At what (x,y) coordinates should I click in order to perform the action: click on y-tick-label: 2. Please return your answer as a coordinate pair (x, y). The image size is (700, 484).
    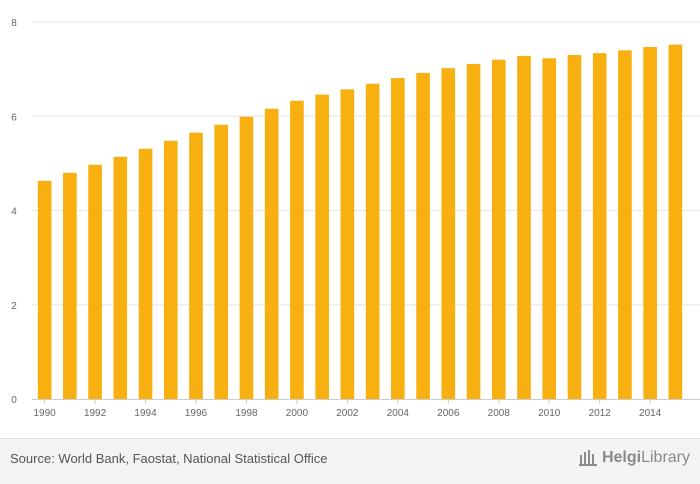
    Looking at the image, I should click on (14, 306).